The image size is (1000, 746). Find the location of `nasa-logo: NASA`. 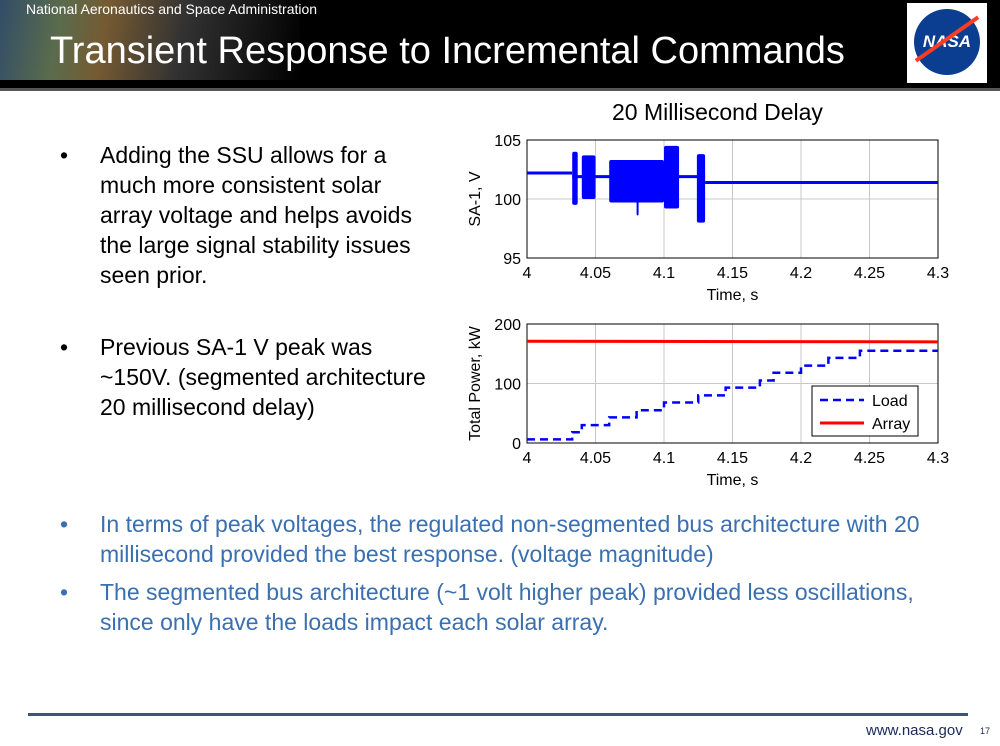

nasa-logo: NASA is located at coordinates (947, 43).